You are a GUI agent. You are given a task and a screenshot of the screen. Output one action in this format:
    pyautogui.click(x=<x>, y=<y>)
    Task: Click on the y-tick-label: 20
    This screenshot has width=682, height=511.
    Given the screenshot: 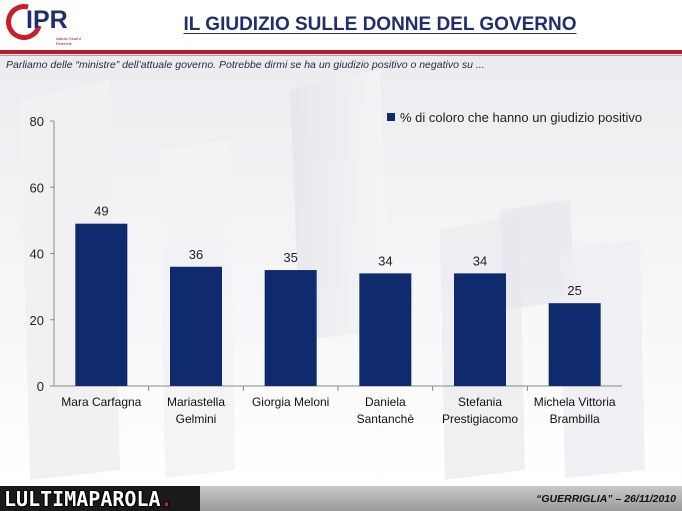 What is the action you would take?
    pyautogui.click(x=37, y=320)
    